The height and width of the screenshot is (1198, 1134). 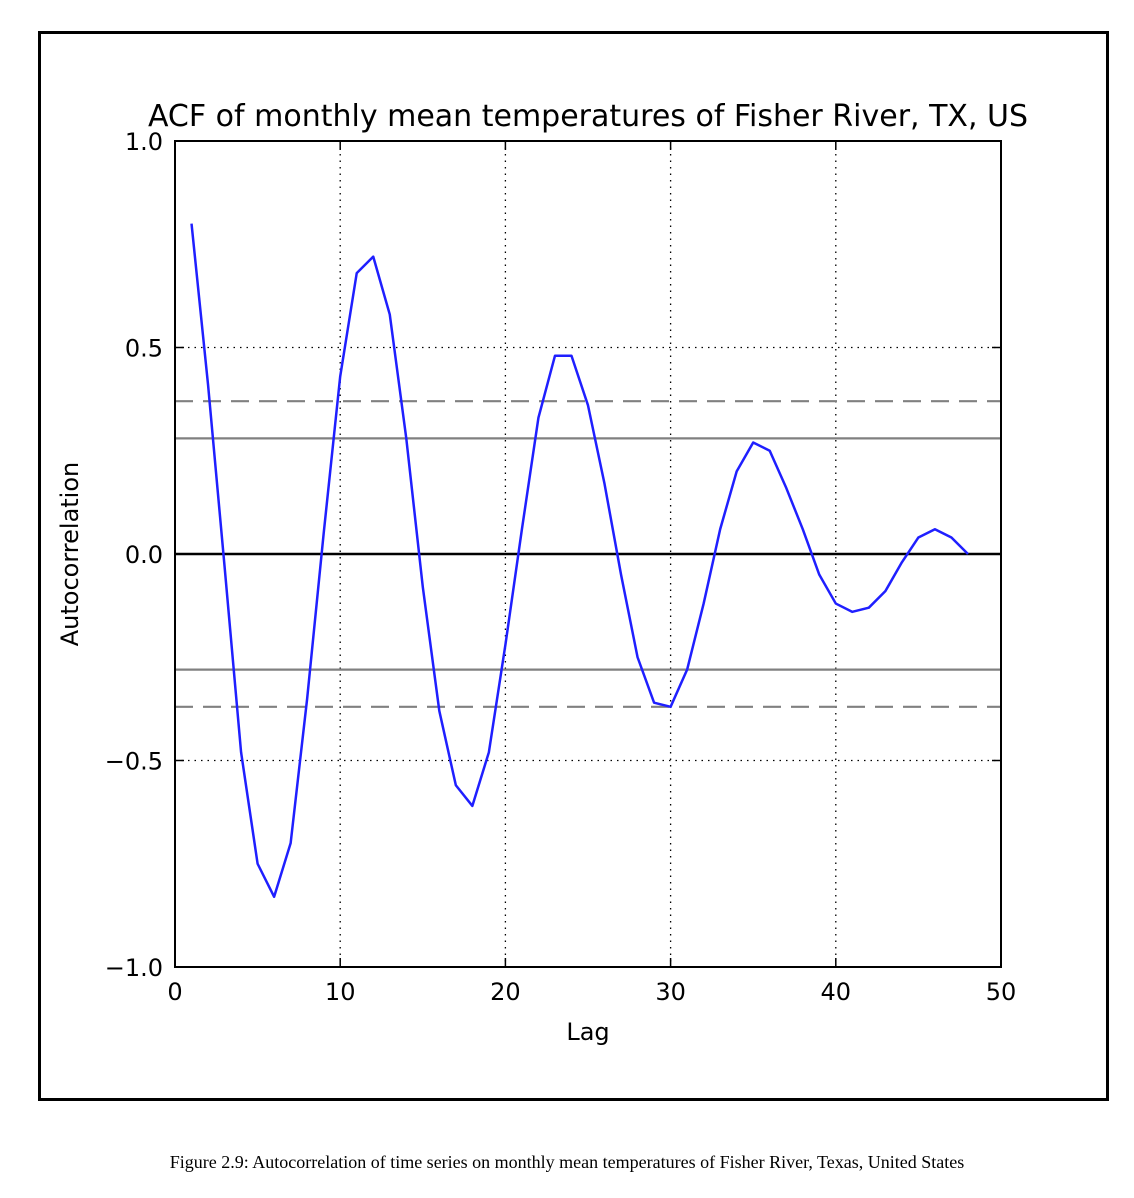 What do you see at coordinates (144, 555) in the screenshot?
I see `y-tick-label: 0.0` at bounding box center [144, 555].